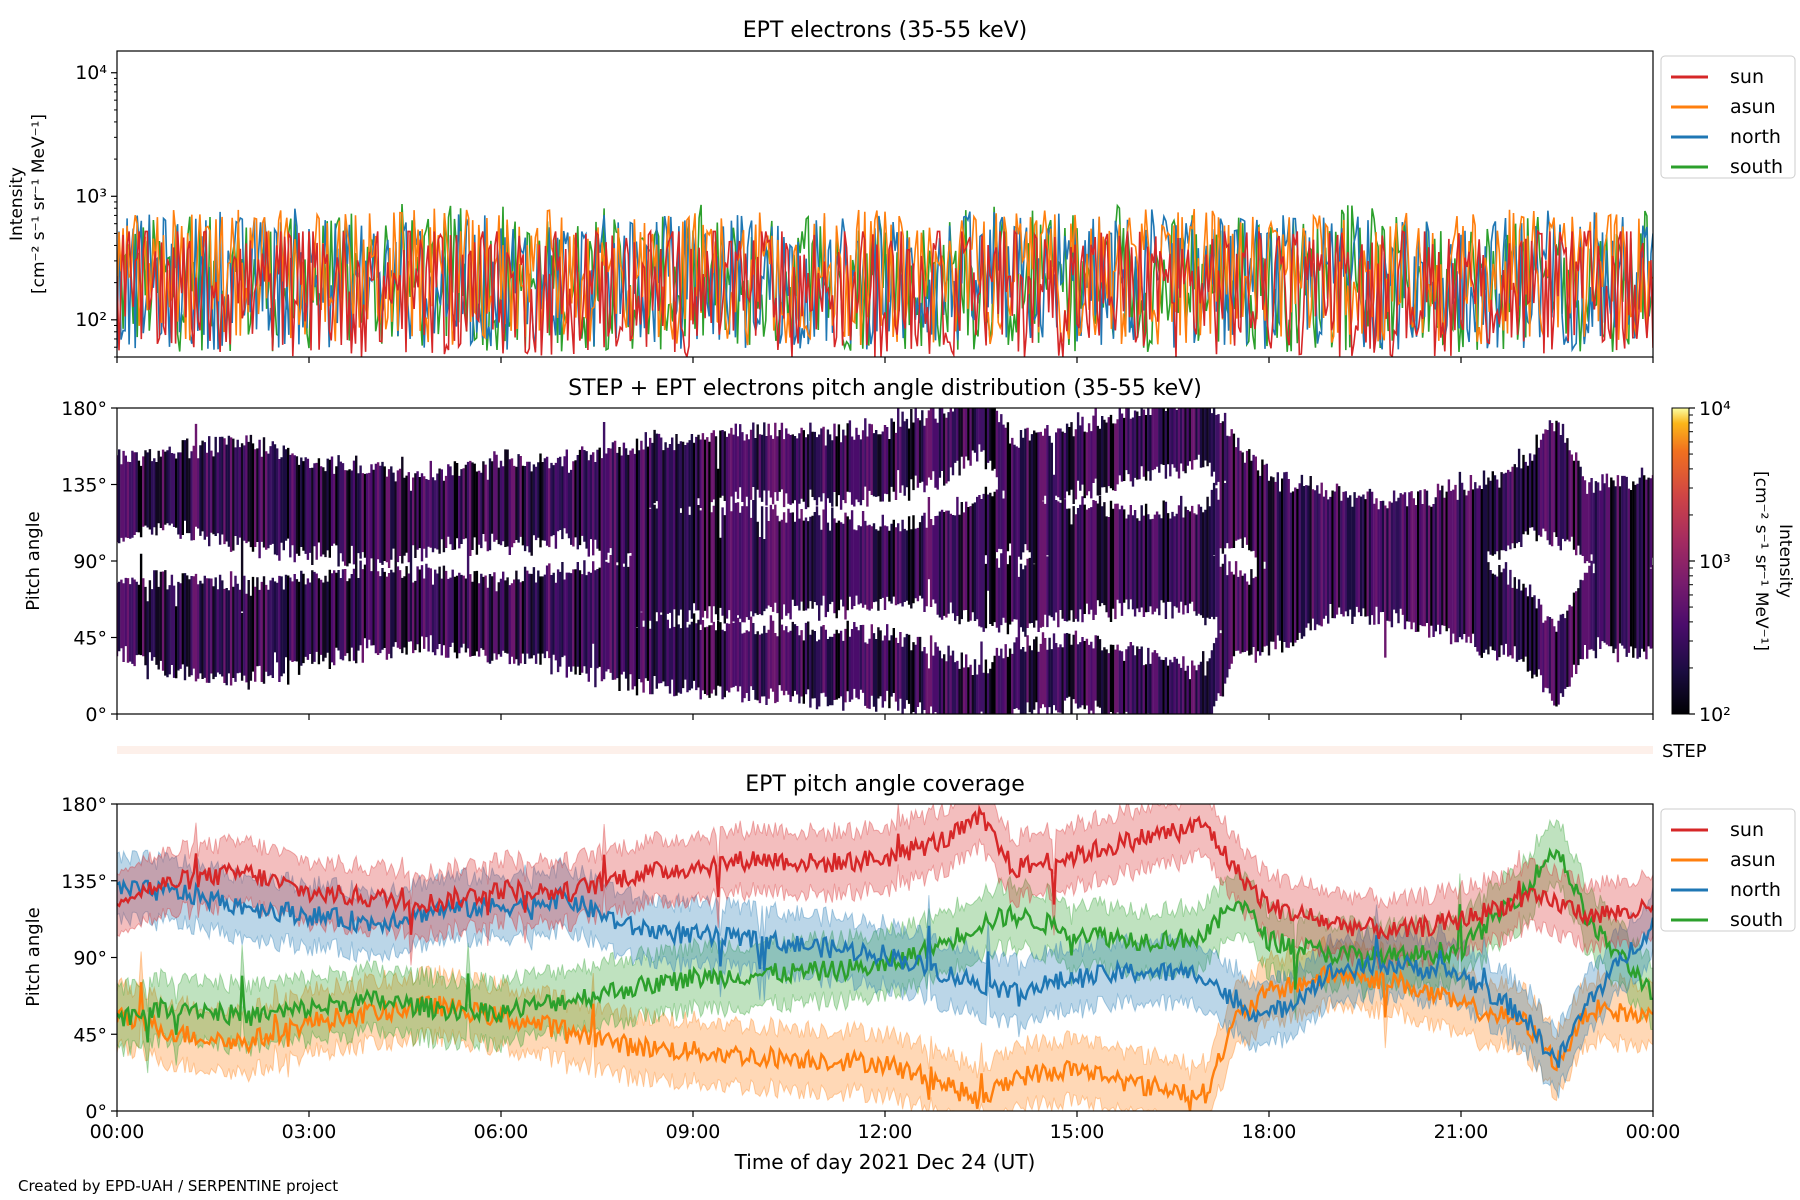  I want to click on coverage-band-asun, so click(885, 1023).